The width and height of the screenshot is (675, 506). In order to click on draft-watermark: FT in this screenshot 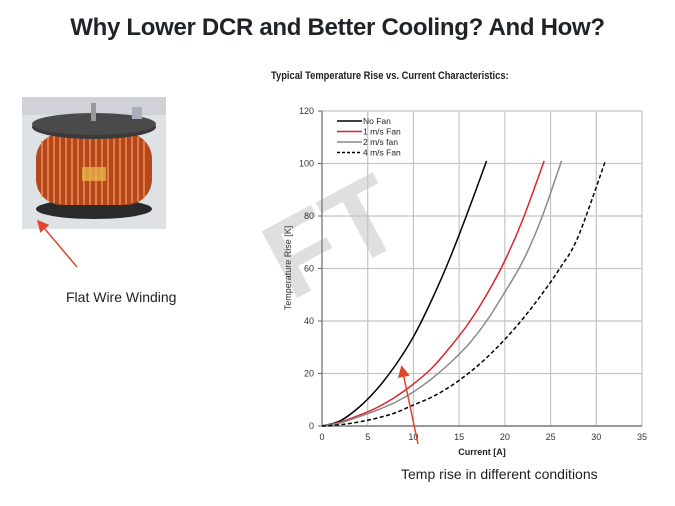, I will do `click(332, 237)`.